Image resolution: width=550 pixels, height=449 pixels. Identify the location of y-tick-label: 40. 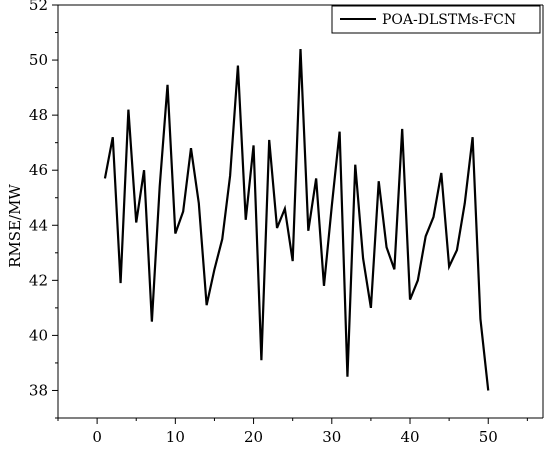
(38, 335).